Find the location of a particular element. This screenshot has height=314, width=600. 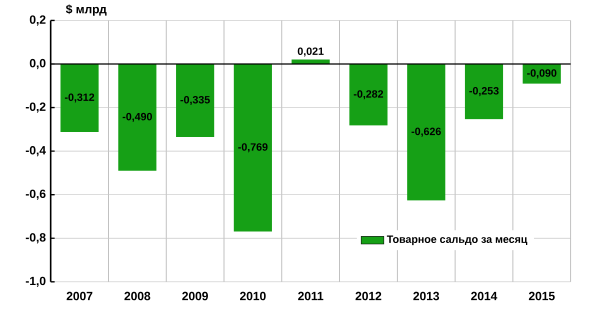

data-label: -0,626 is located at coordinates (426, 132).